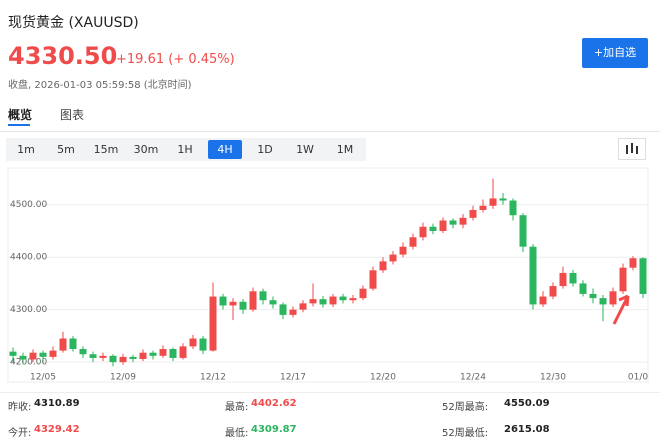 The height and width of the screenshot is (443, 660). Describe the element at coordinates (615, 53) in the screenshot. I see `add-watchlist: +加自选` at that location.